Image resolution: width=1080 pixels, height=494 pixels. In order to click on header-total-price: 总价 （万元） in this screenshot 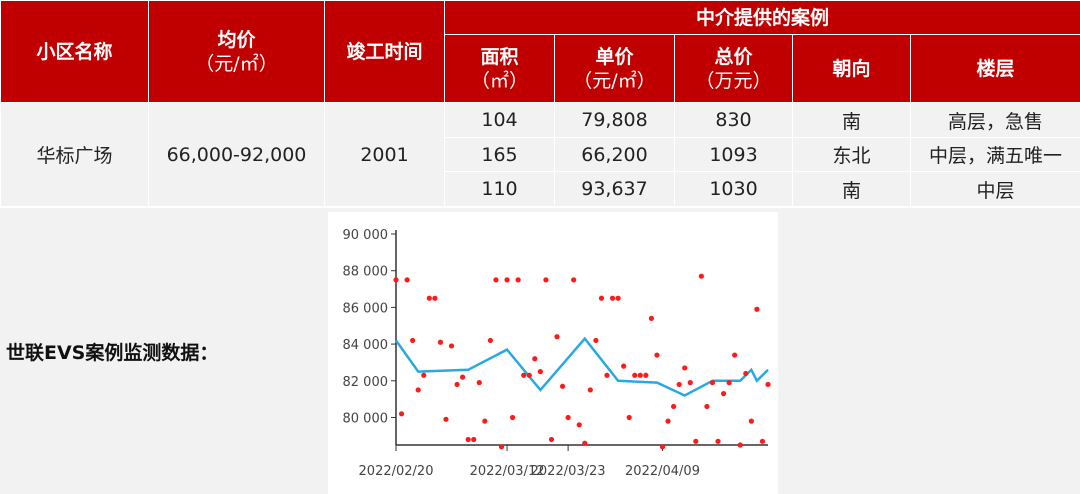, I will do `click(733, 68)`.